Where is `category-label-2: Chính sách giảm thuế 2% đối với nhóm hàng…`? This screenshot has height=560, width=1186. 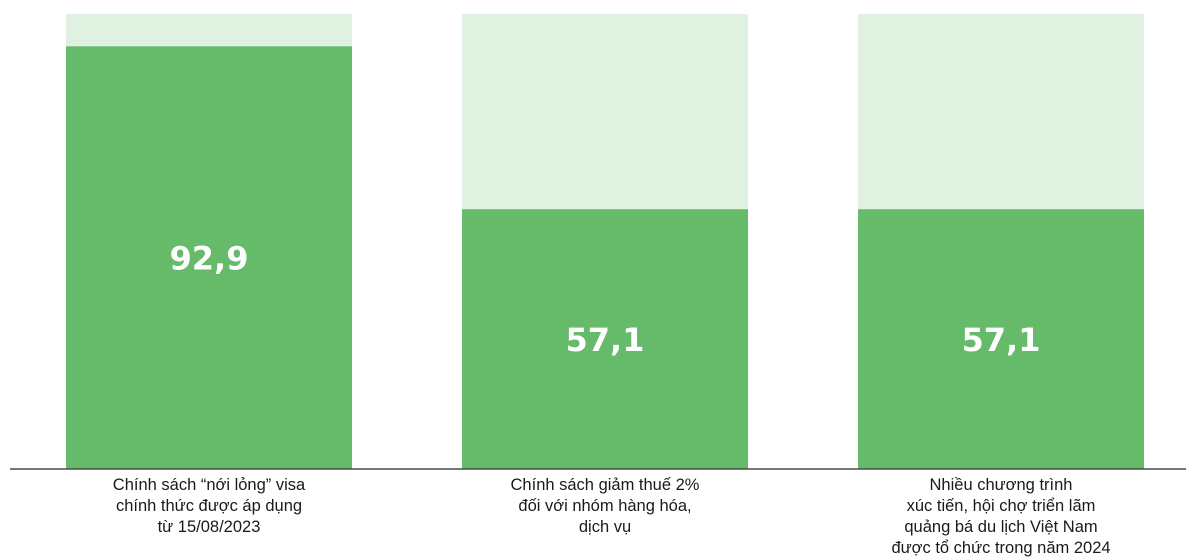
category-label-2: Chính sách giảm thuế 2% đối với nhóm hàng… is located at coordinates (605, 506).